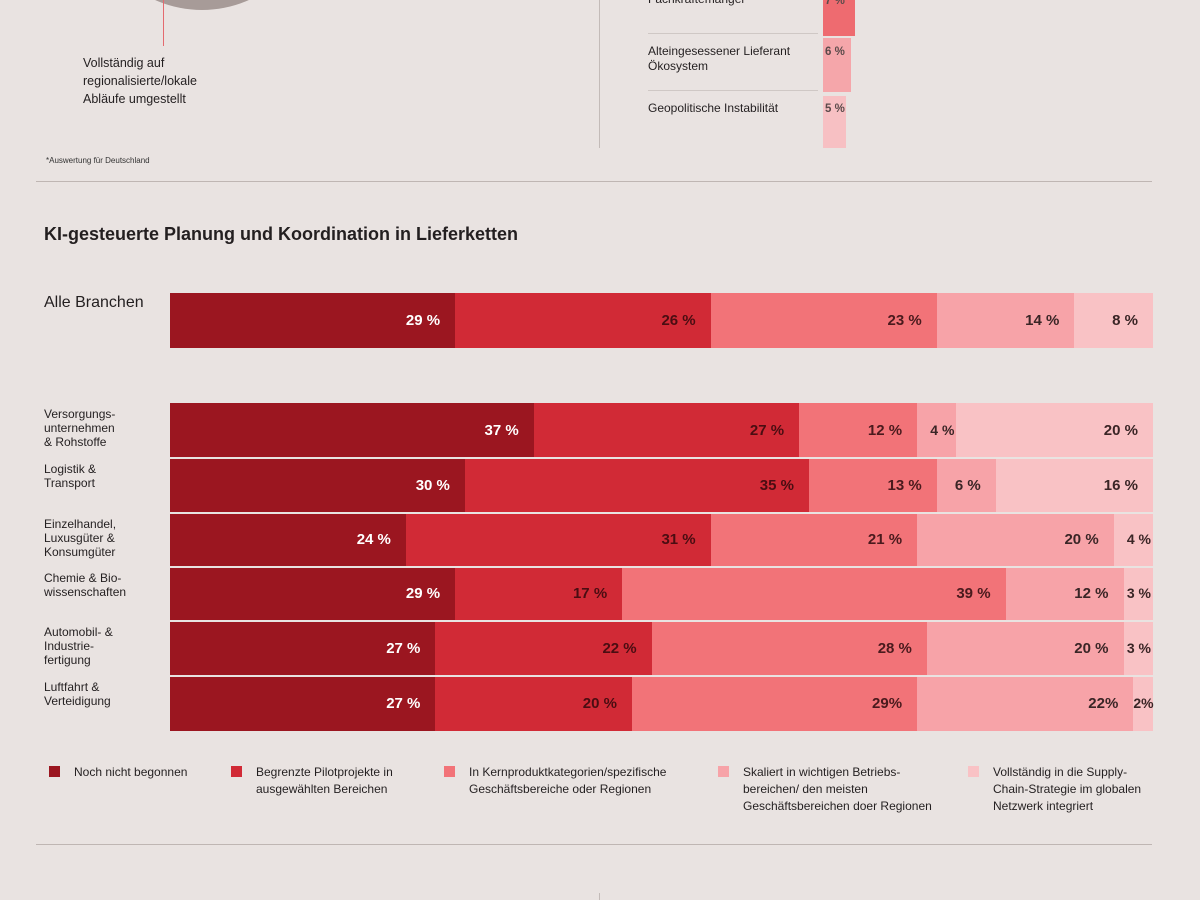 The width and height of the screenshot is (1200, 900). Describe the element at coordinates (1120, 485) in the screenshot. I see `bar-value-label: 16 %` at that location.